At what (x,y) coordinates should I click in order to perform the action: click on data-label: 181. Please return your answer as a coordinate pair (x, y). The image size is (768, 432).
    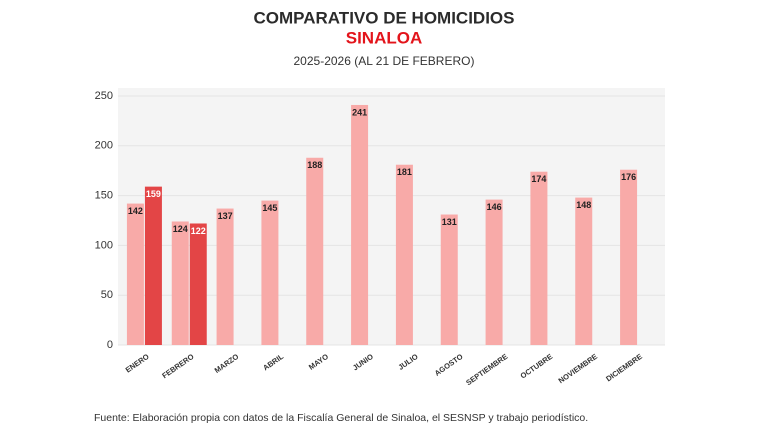
    Looking at the image, I should click on (404, 172).